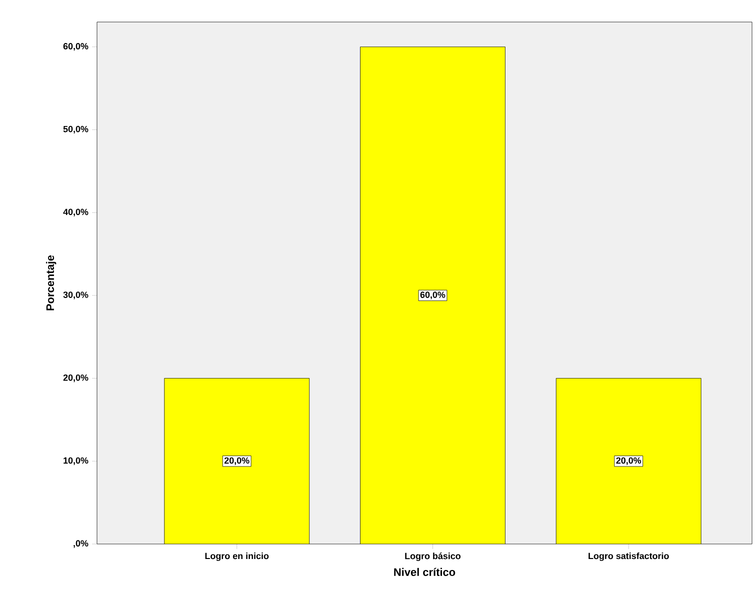 The height and width of the screenshot is (613, 756). Describe the element at coordinates (81, 544) in the screenshot. I see `y-tick-label: ,0%` at that location.